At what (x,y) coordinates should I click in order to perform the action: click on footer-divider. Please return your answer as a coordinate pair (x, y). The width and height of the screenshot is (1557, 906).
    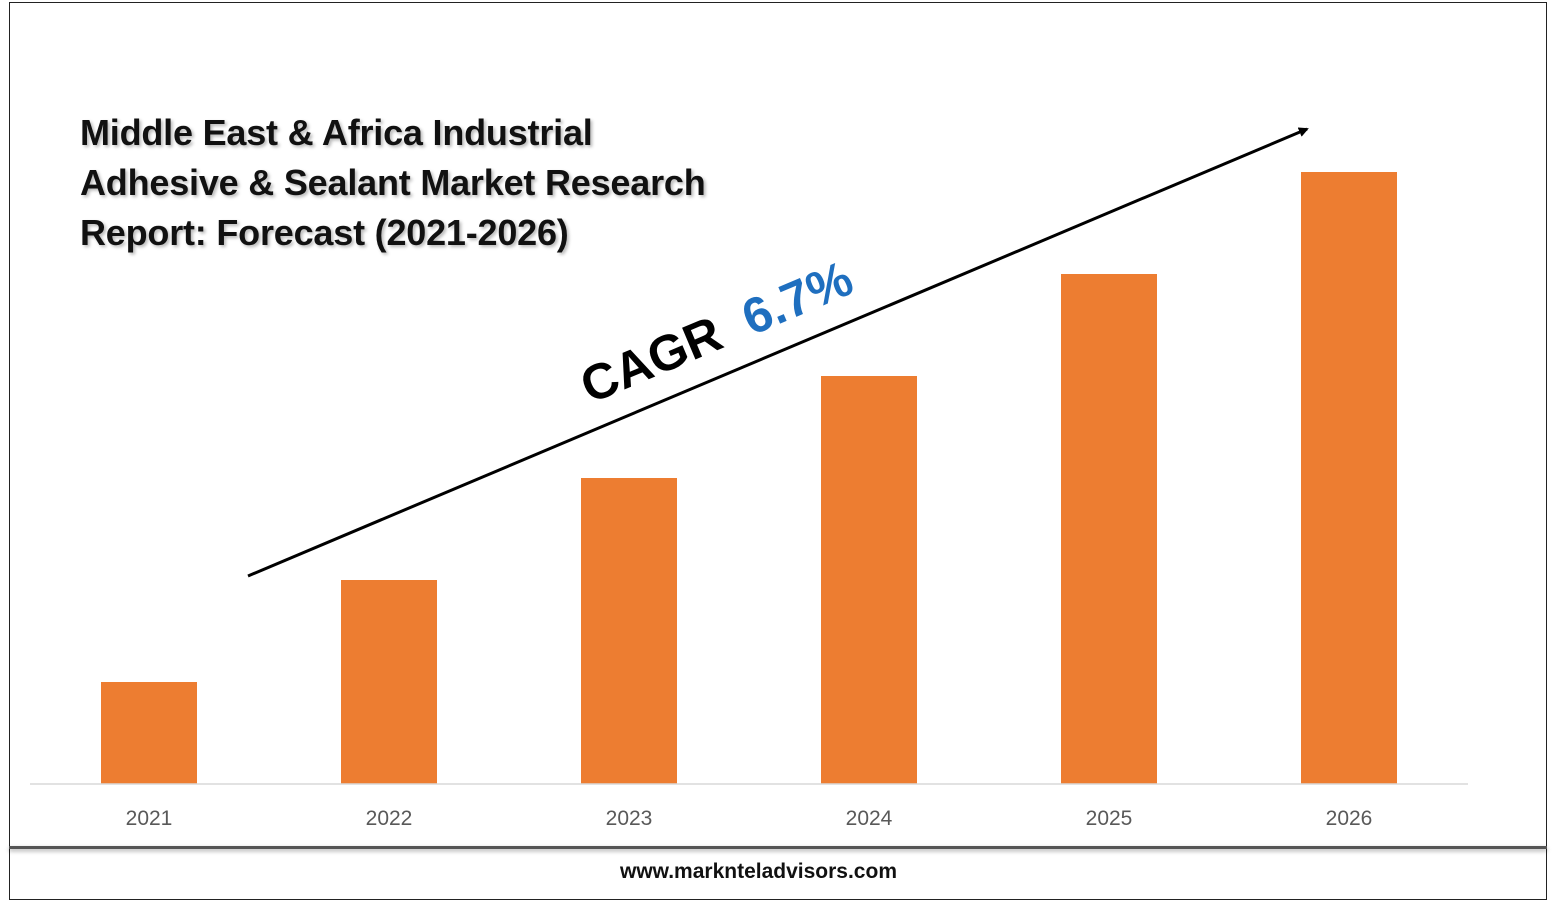
    Looking at the image, I should click on (778, 847).